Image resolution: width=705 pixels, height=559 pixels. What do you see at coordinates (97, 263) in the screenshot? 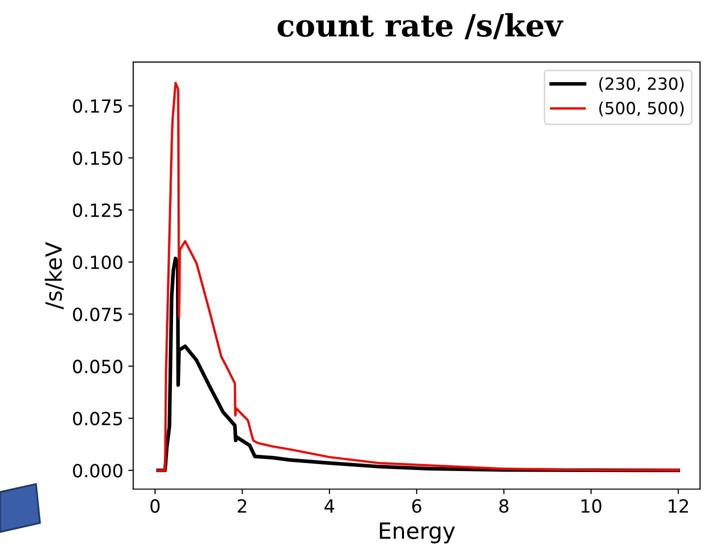
I see `y-tick-label: 0.100` at bounding box center [97, 263].